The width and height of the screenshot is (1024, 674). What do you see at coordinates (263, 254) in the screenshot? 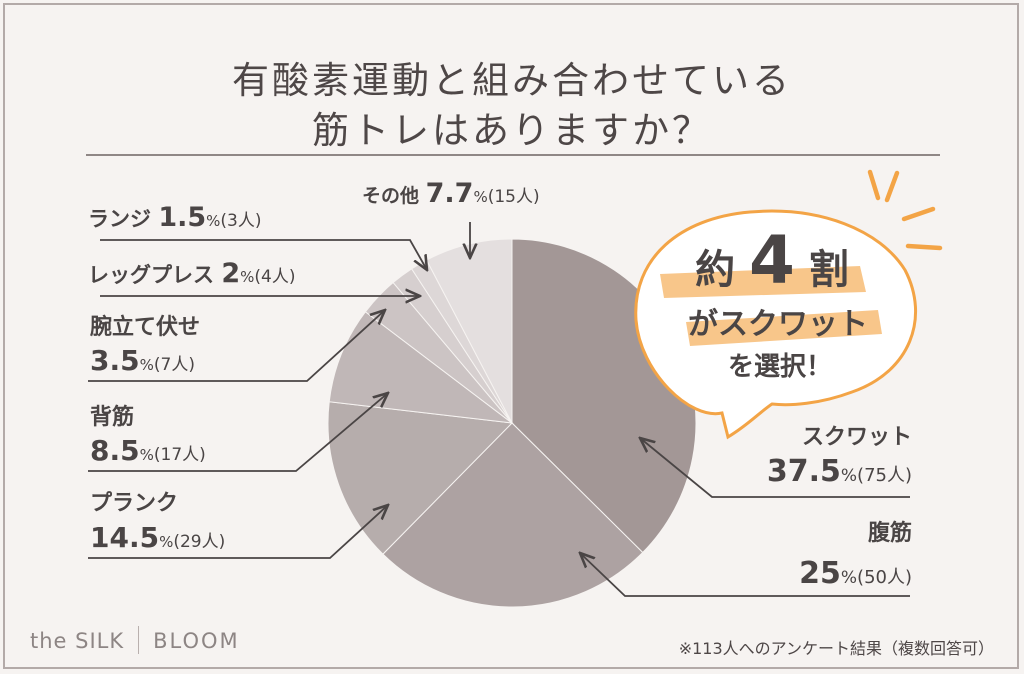
I see `leader-line-lunge` at bounding box center [263, 254].